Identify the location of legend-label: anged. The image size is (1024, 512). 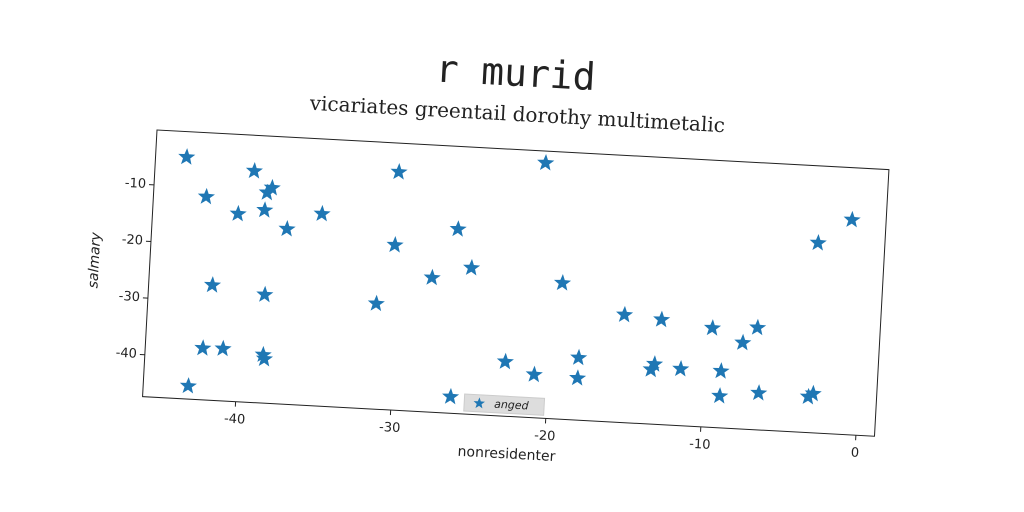
(512, 405).